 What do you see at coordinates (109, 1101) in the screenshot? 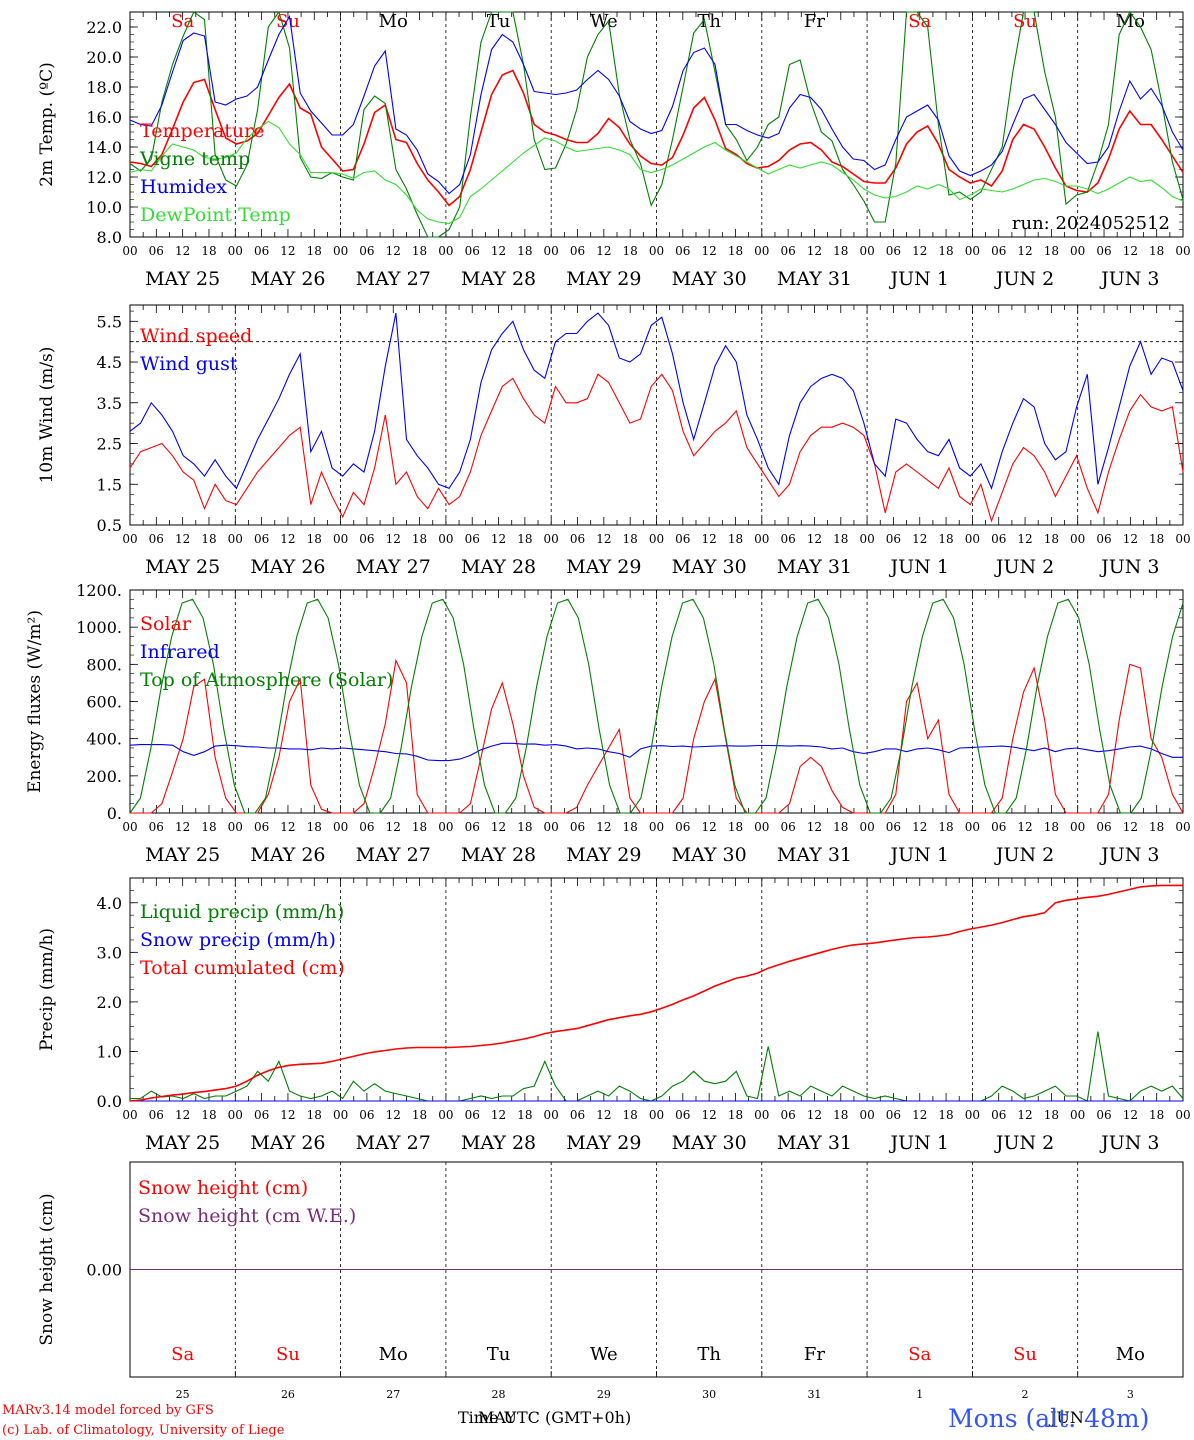
I see `y-tick-label: 0.0` at bounding box center [109, 1101].